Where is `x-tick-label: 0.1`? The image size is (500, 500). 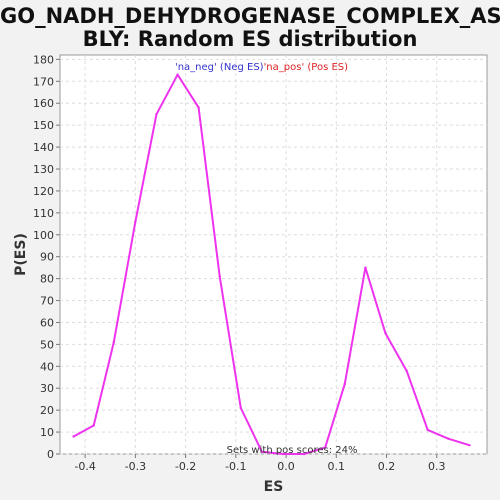 x-tick-label: 0.1 is located at coordinates (337, 466).